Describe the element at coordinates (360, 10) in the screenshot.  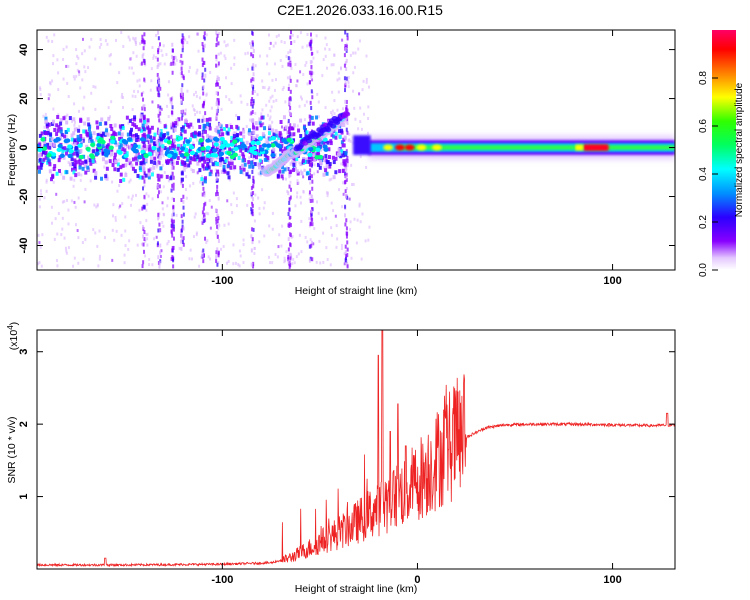
I see `figure-title: C2E1.2026.033.16.00.R15` at that location.